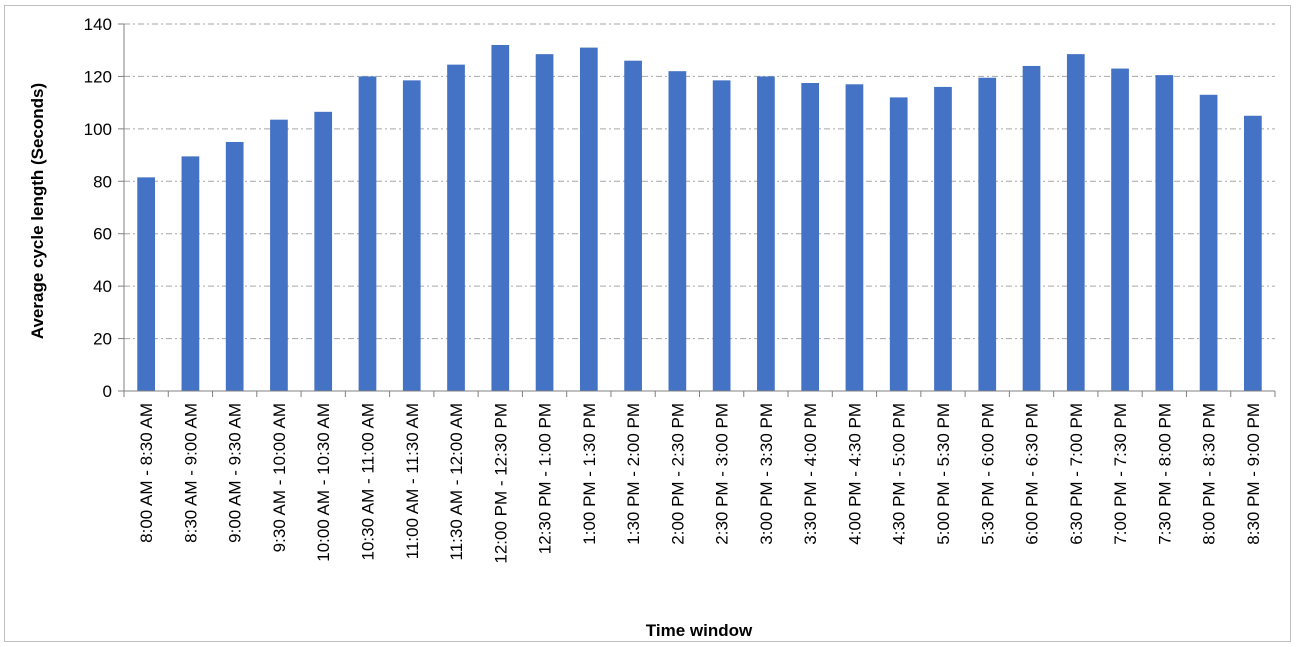  What do you see at coordinates (1120, 474) in the screenshot?
I see `x-tick-label: 7:00 PM - 7:30 PM` at bounding box center [1120, 474].